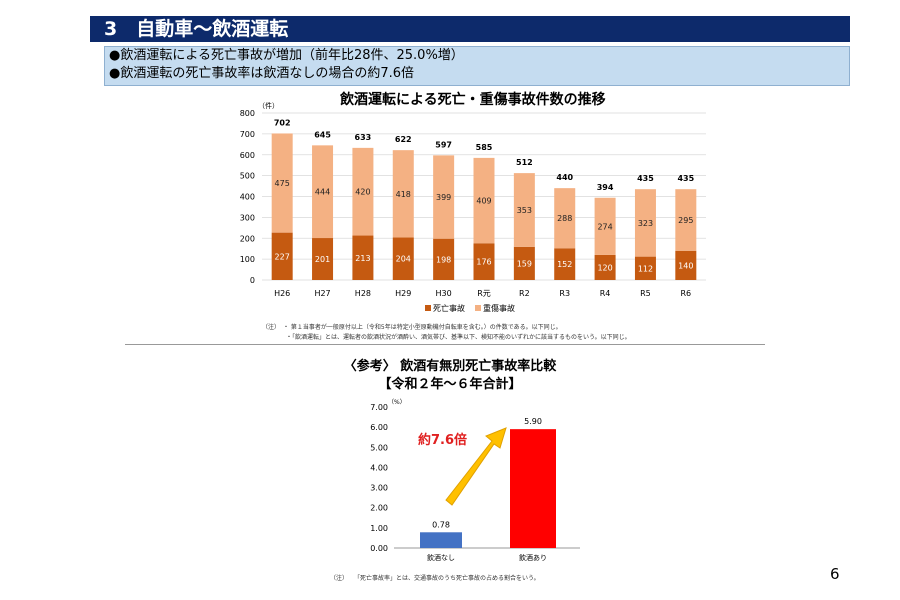 Image resolution: width=900 pixels, height=600 pixels. I want to click on total-label: 597, so click(443, 144).